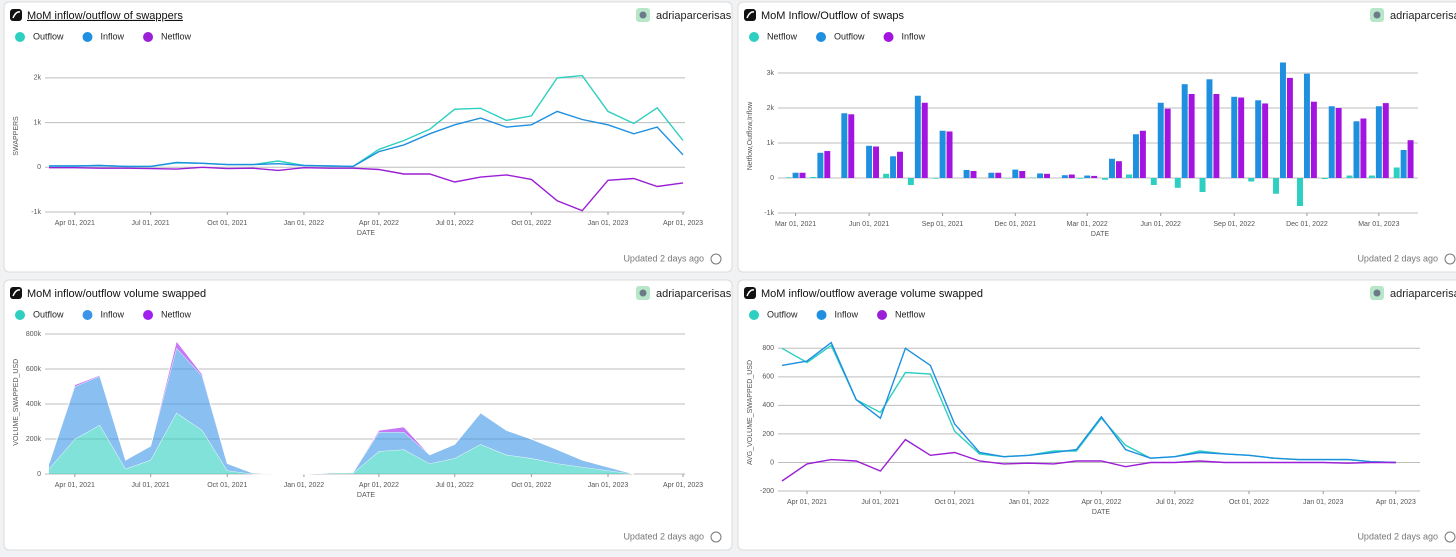 Image resolution: width=1456 pixels, height=557 pixels. Describe the element at coordinates (768, 348) in the screenshot. I see `y-tick-label: 800` at that location.